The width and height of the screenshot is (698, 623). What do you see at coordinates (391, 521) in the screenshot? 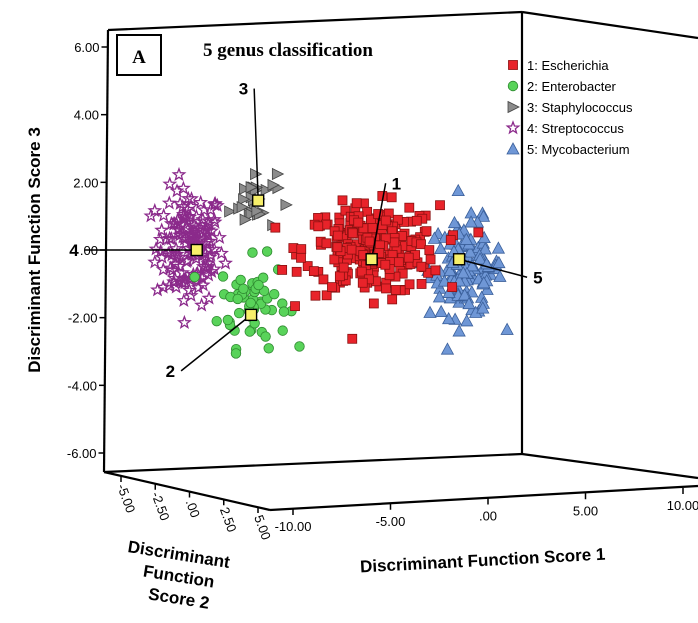
I see `x-tick-label: -5.00` at bounding box center [391, 521].